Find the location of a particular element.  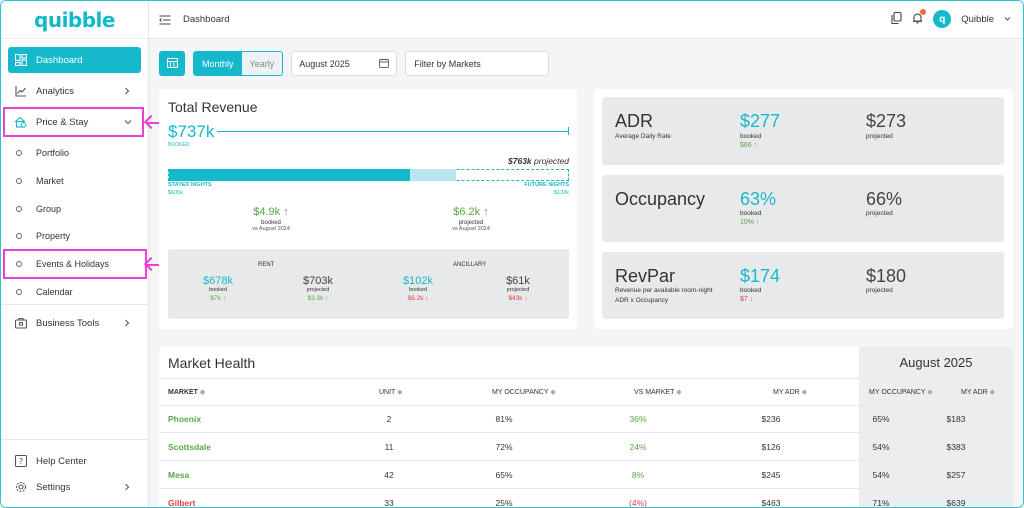

calendar-view-button is located at coordinates (172, 63).